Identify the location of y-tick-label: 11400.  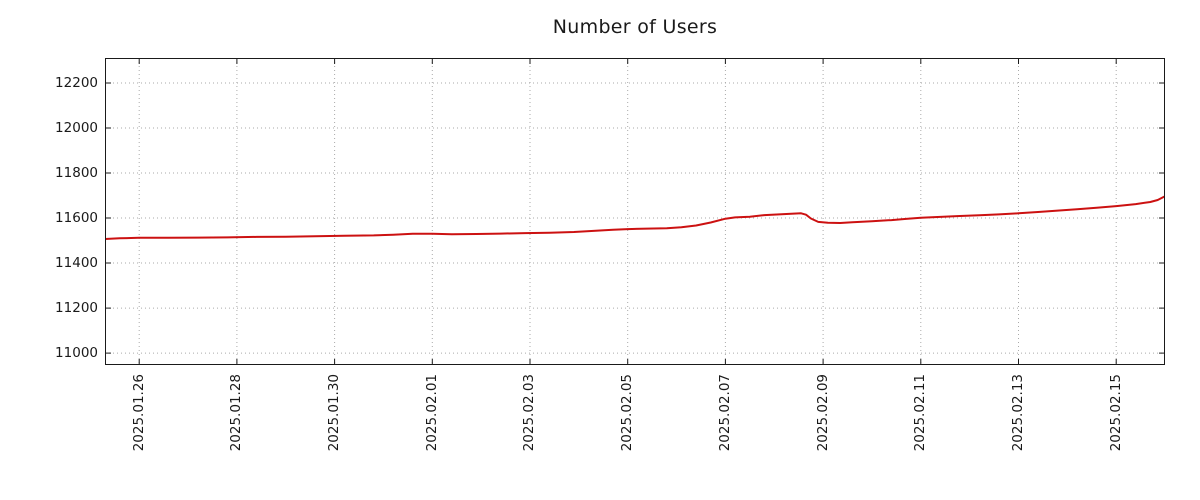
(76, 263).